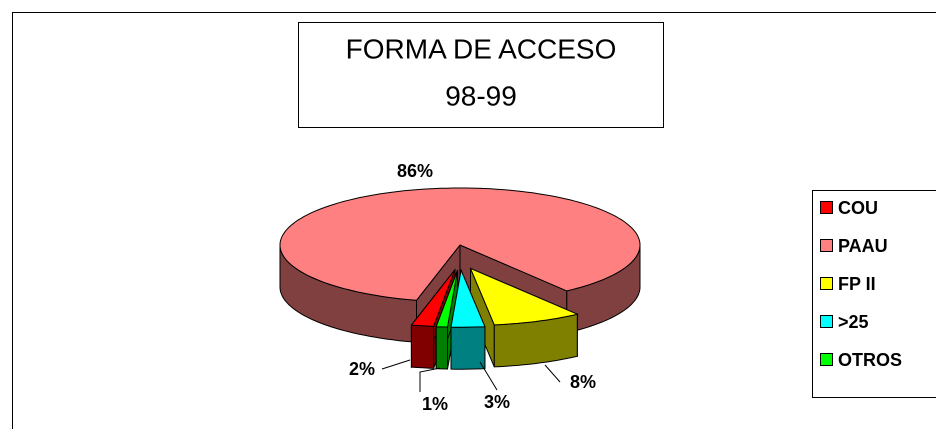 Image resolution: width=936 pixels, height=429 pixels. I want to click on legend-label: COU, so click(858, 208).